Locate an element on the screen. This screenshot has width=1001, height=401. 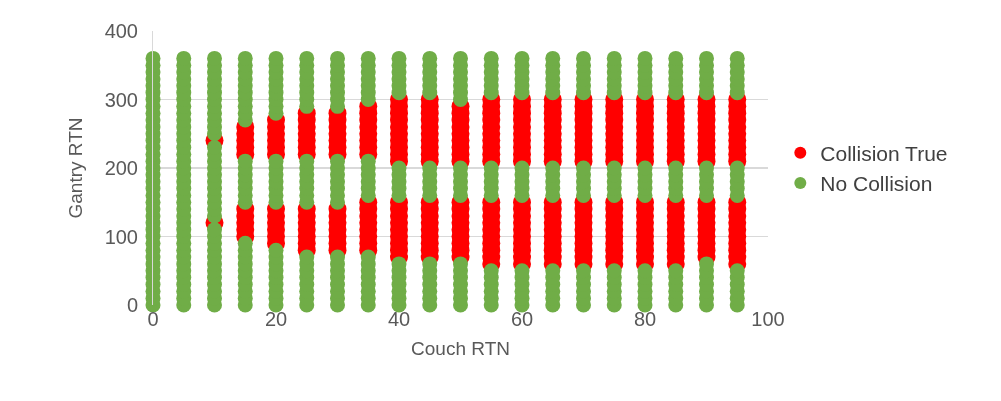
y-tick-label: 300 is located at coordinates (121, 99).